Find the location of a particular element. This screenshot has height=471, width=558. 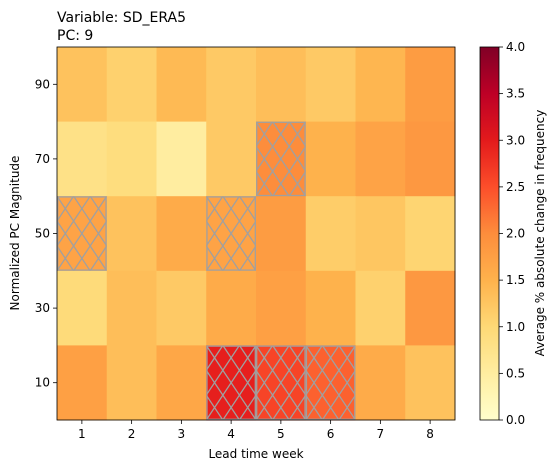

y-axis-ticks: 90 70 50 30 10 is located at coordinates (46, 233).